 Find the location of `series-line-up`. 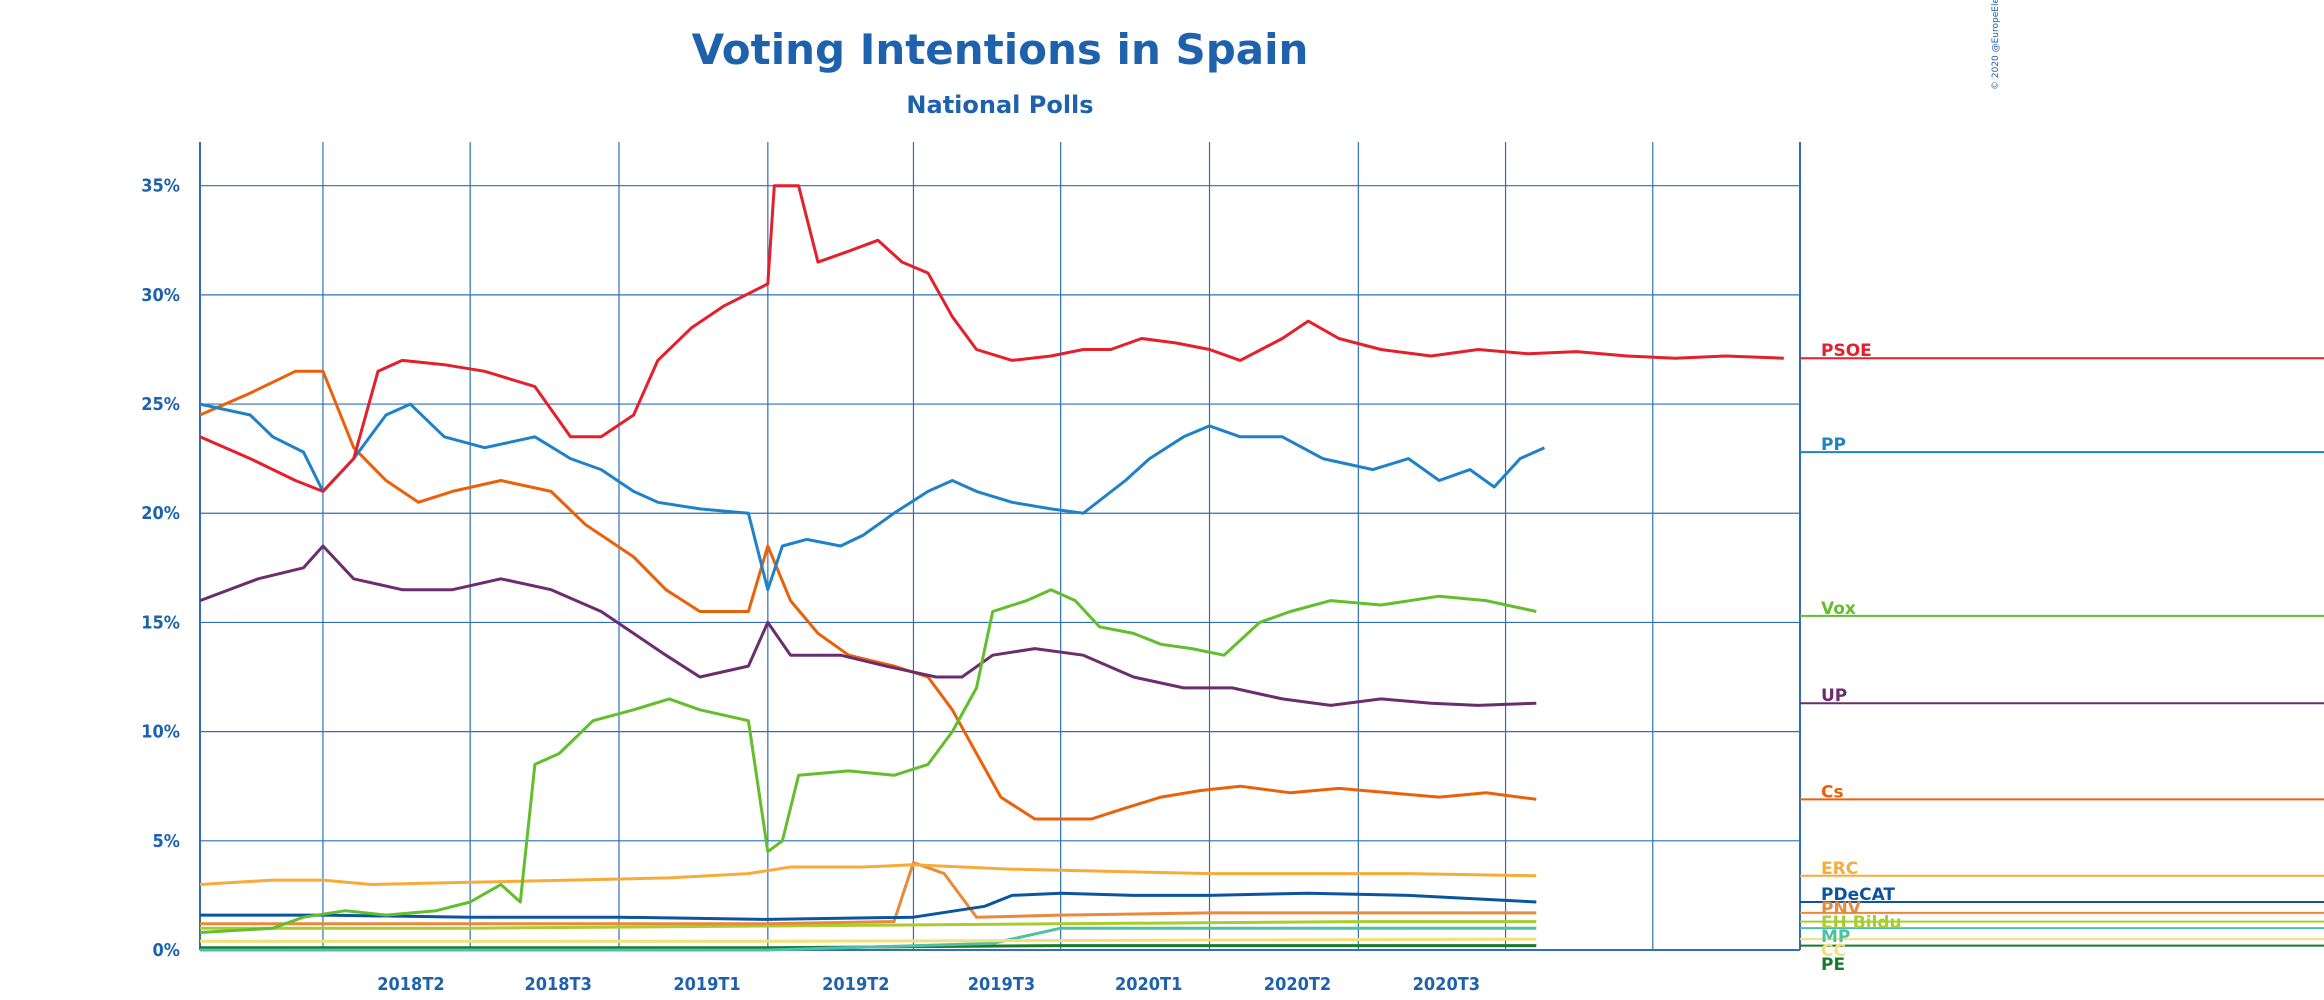

series-line-up is located at coordinates (868, 625).